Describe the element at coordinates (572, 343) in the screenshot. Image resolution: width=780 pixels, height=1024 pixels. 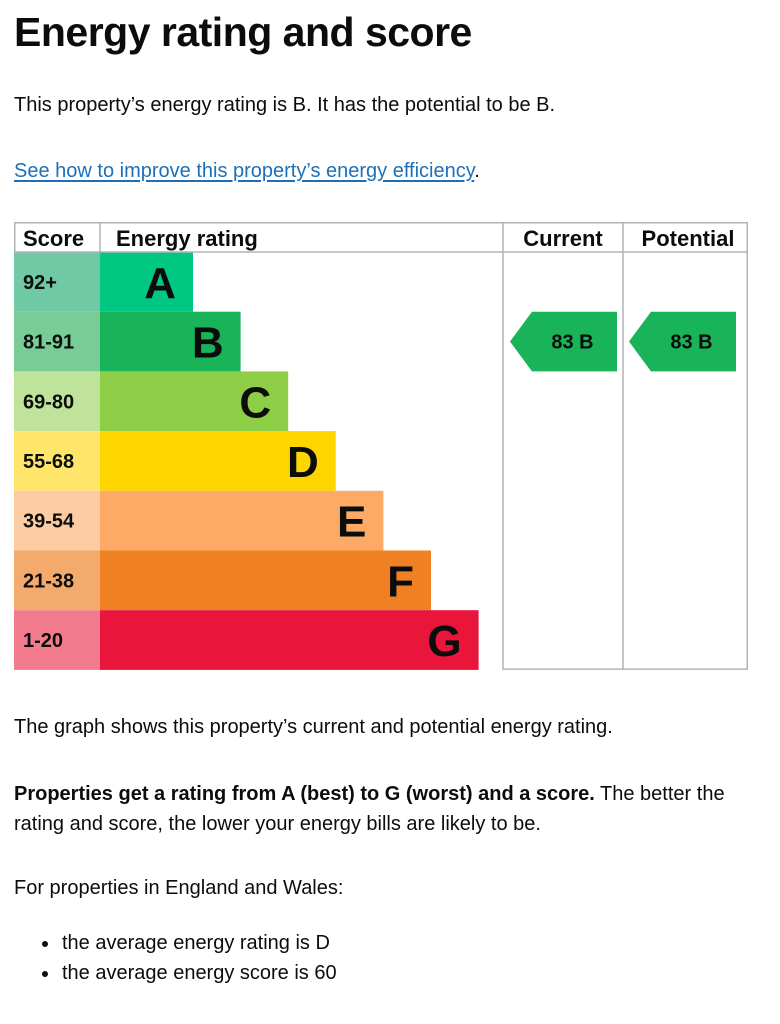
I see `current-arrow-label: 83 B` at that location.